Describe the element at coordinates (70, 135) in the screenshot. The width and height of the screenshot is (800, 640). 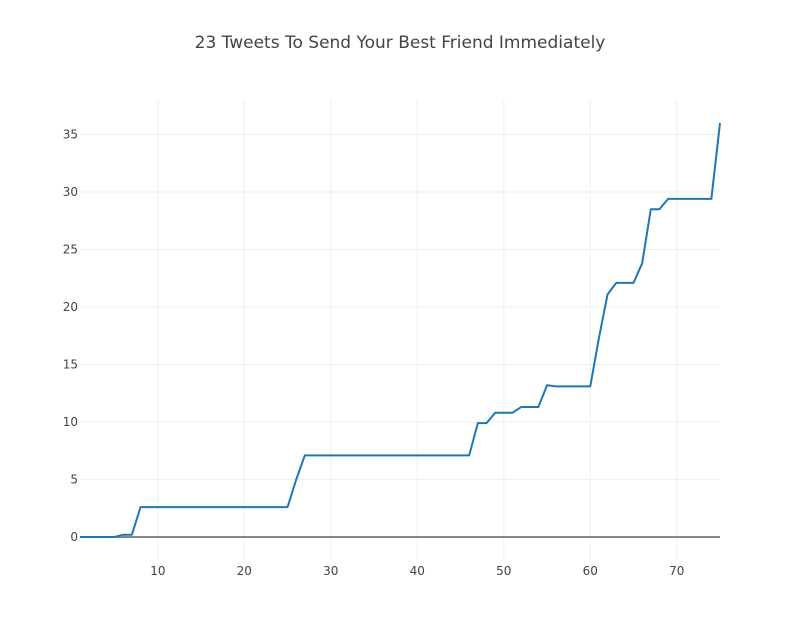
I see `y-tick-label: 35` at that location.